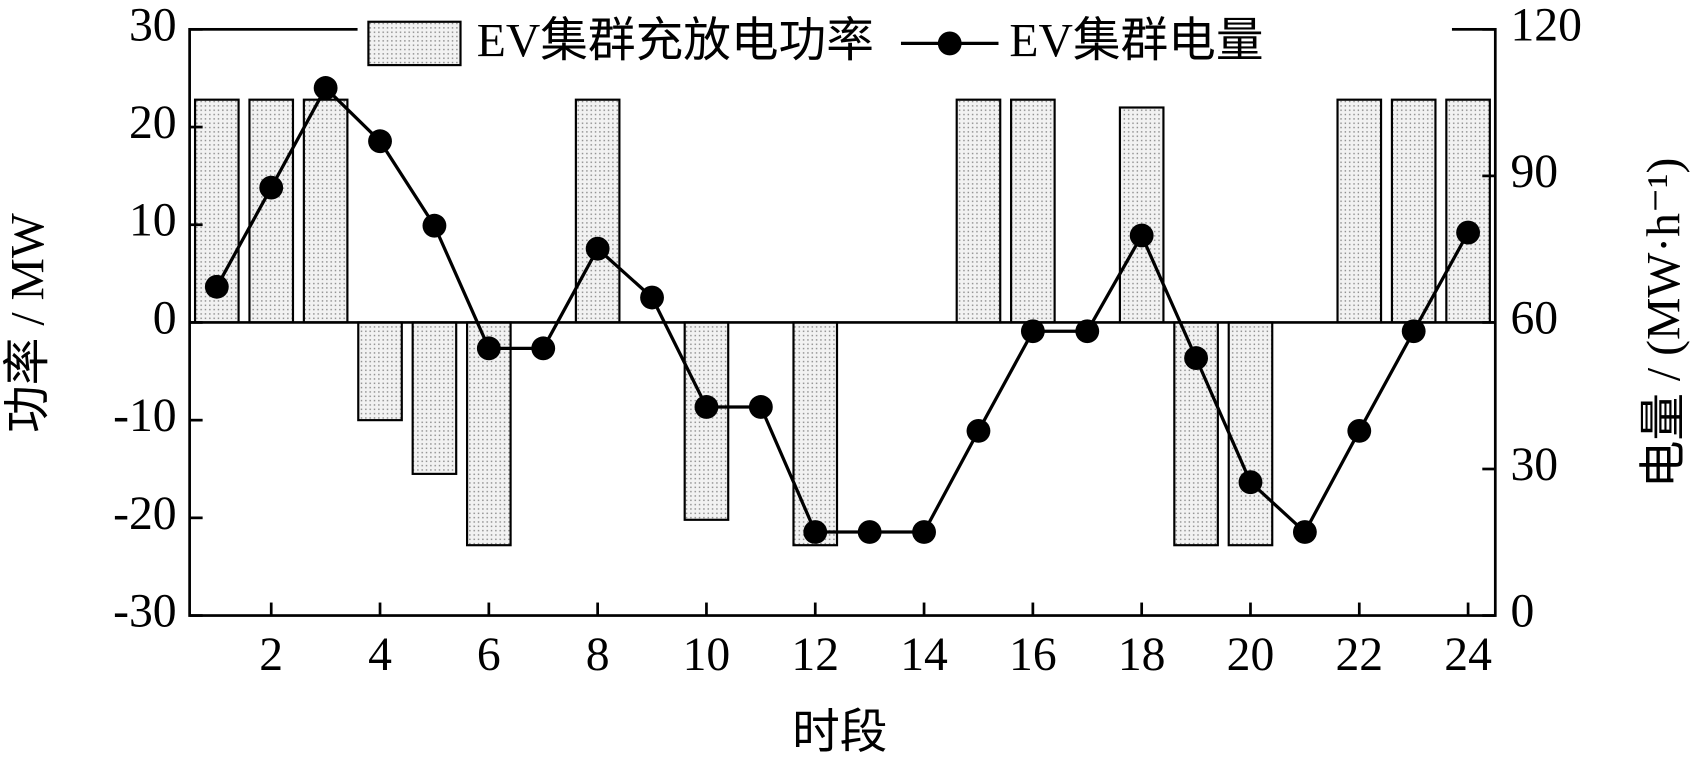 This screenshot has width=1699, height=776. What do you see at coordinates (1534, 465) in the screenshot?
I see `y2-tick-label: 30` at bounding box center [1534, 465].